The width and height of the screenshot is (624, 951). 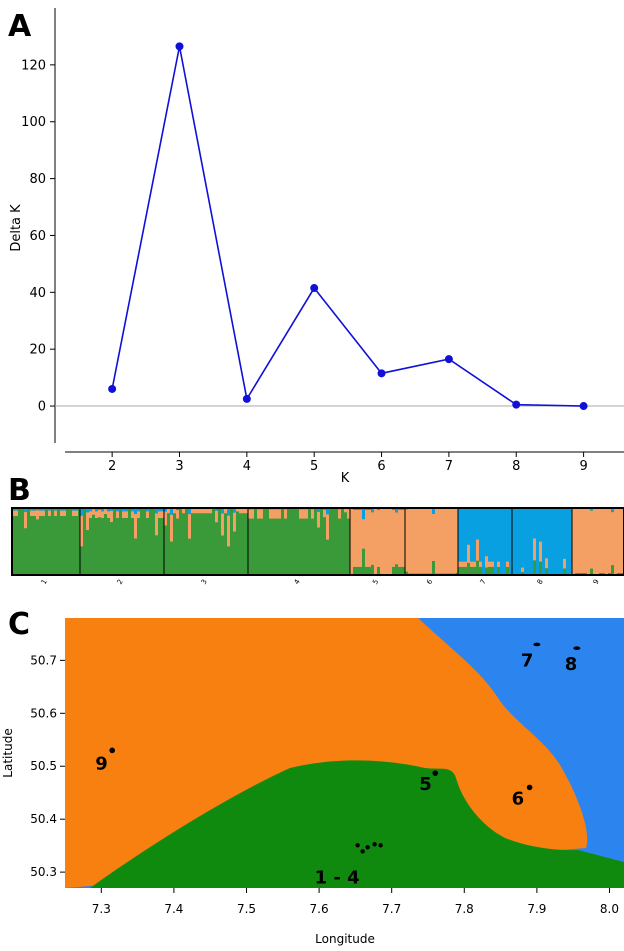 I want to click on y-tick-label: 40, so click(x=37, y=293).